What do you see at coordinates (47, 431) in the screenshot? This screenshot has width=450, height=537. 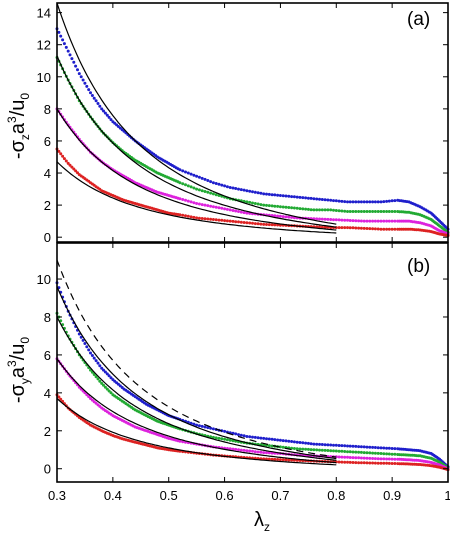 I see `y-tick-label: 2` at bounding box center [47, 431].